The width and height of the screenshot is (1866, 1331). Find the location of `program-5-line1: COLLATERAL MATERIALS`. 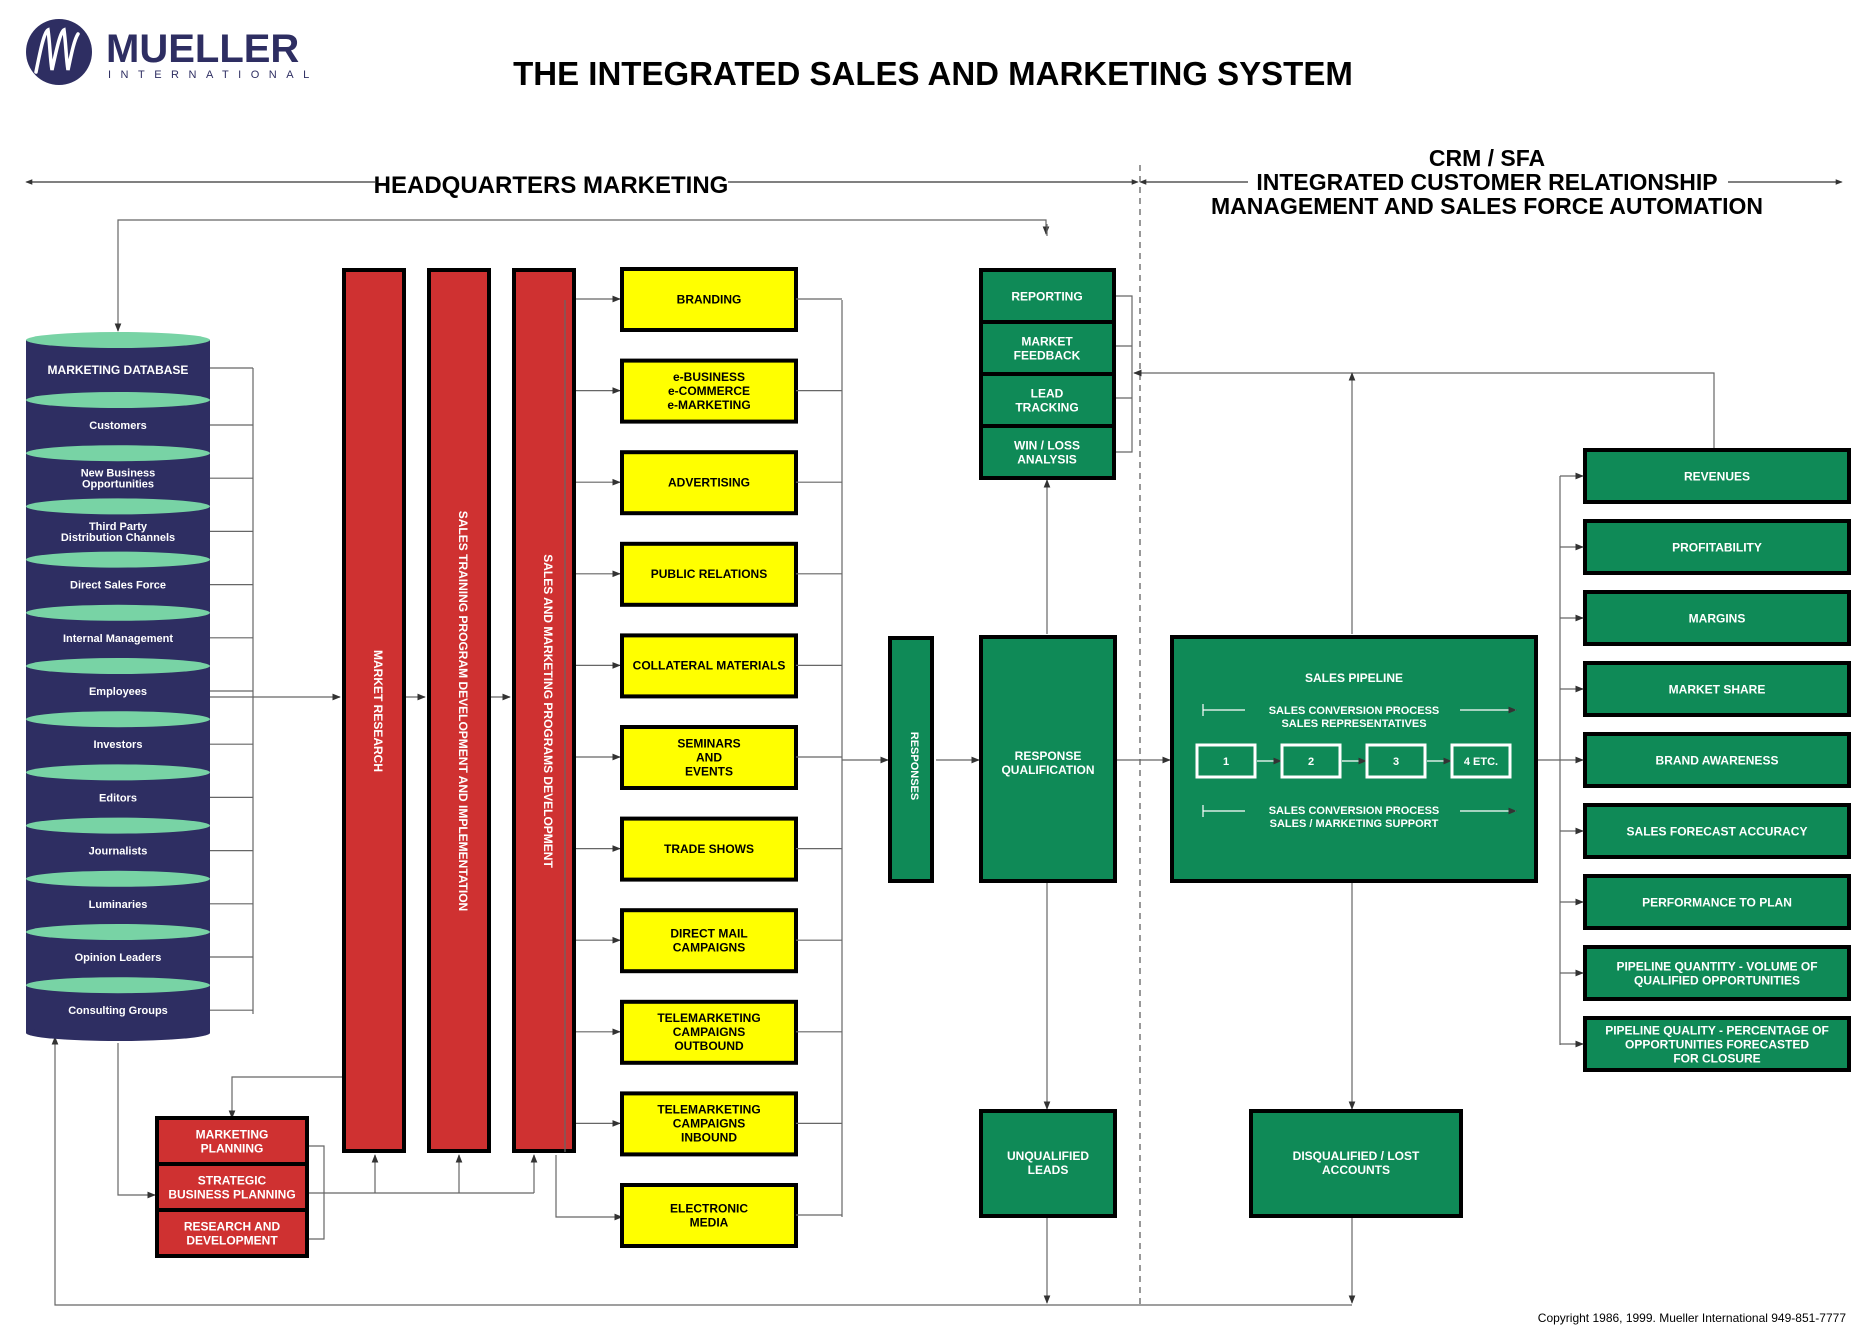

program-5-line1: COLLATERAL MATERIALS is located at coordinates (709, 666).